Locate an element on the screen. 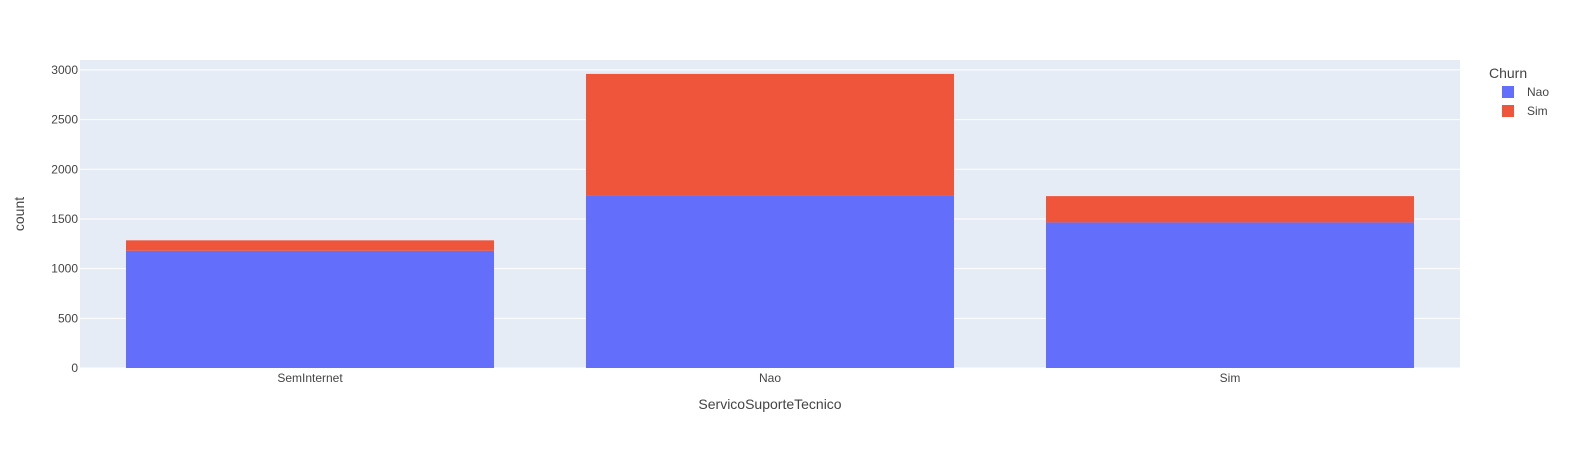  y-axis-ticks: 0 500 1000 1500 2000 2500 3000 is located at coordinates (64, 219).